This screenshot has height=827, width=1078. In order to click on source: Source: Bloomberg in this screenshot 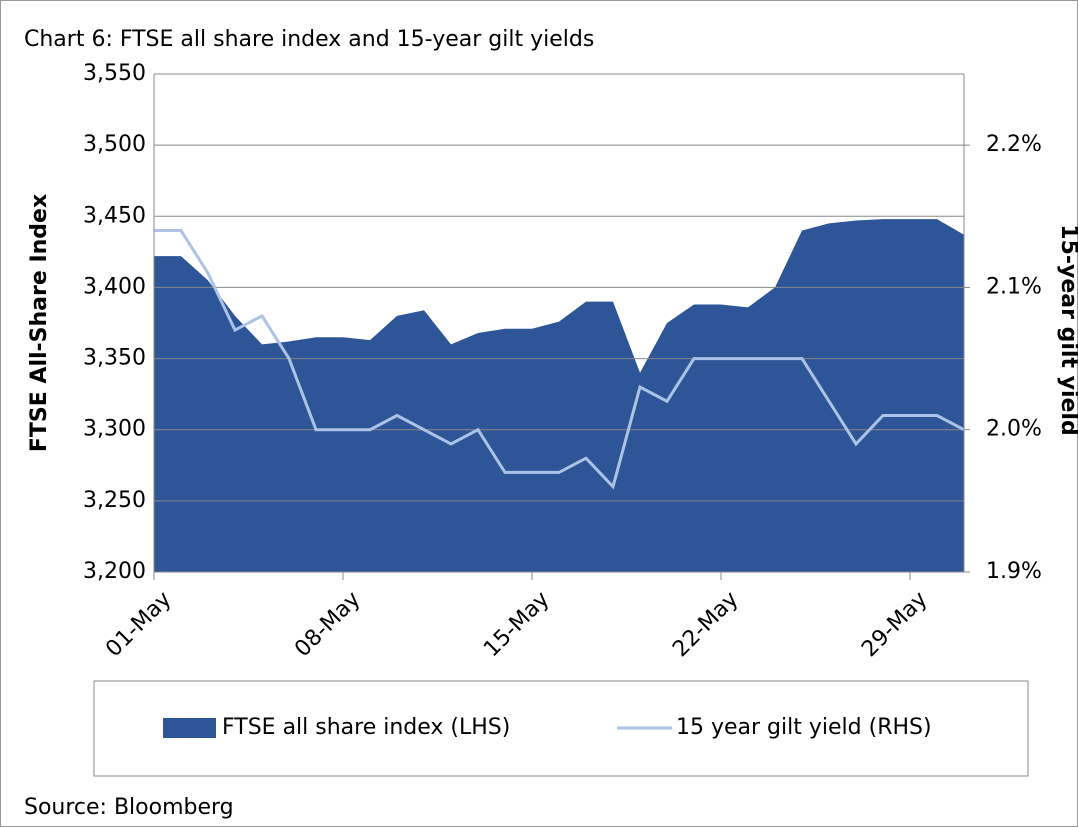, I will do `click(129, 807)`.